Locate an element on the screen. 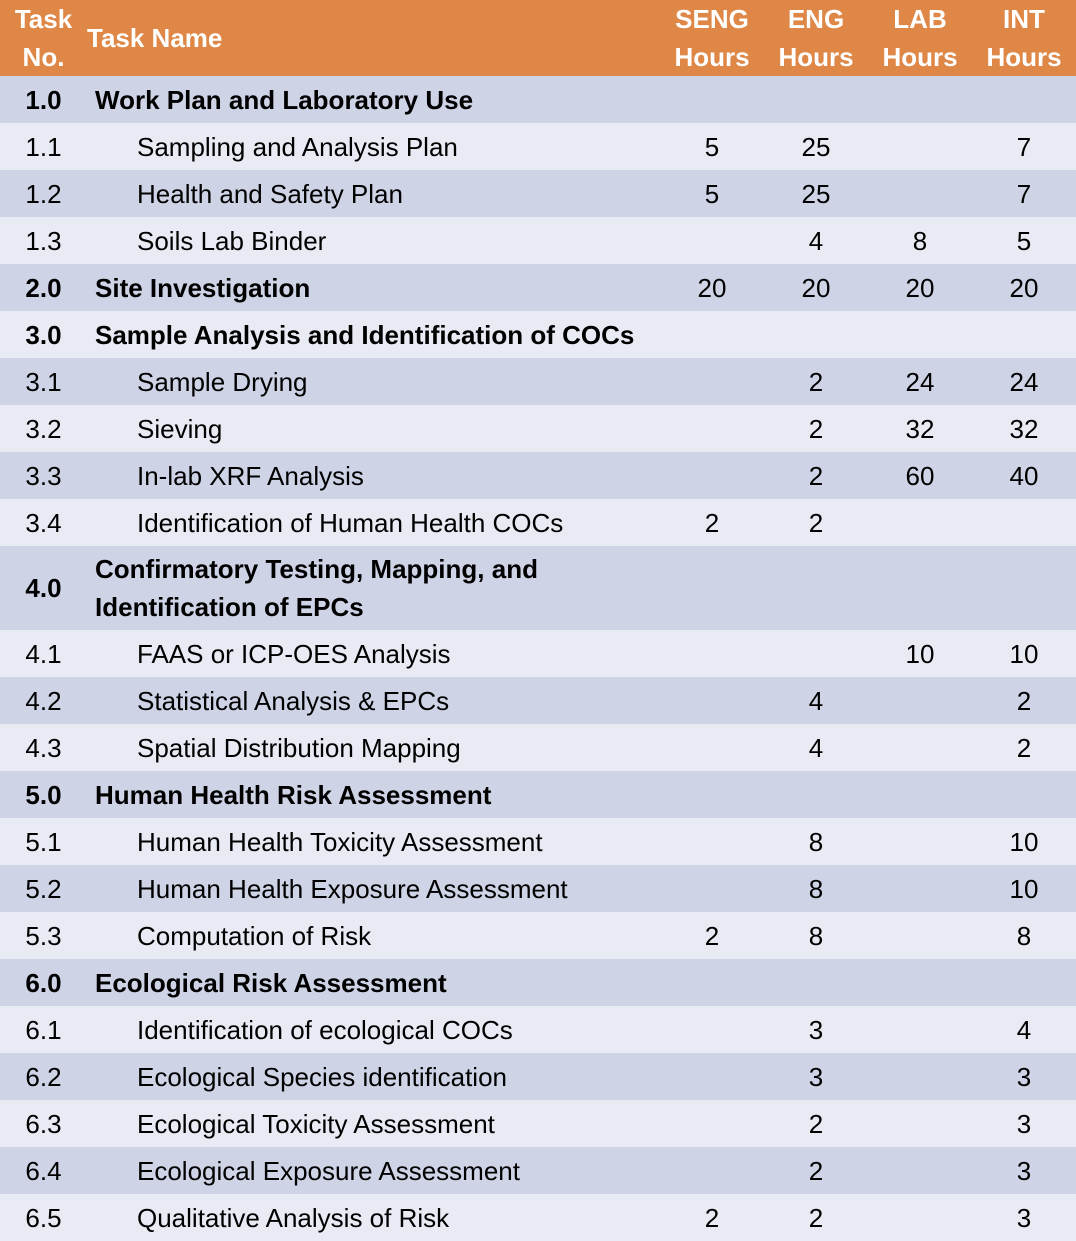 The width and height of the screenshot is (1076, 1241). task-number-cell: 3.0 is located at coordinates (43, 334).